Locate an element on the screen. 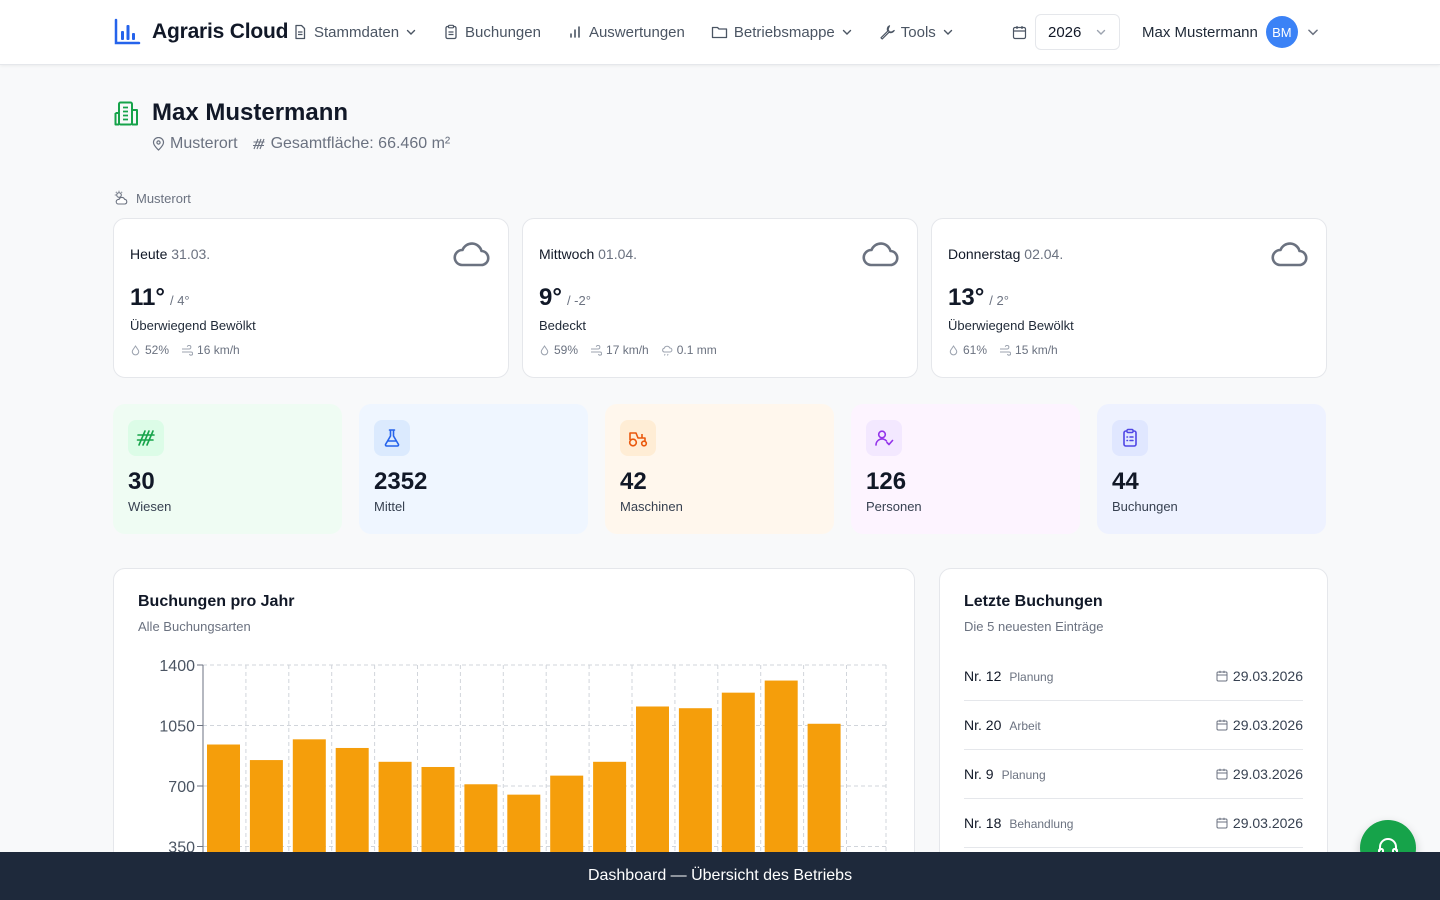  booking-number: Nr. 9 is located at coordinates (979, 774).